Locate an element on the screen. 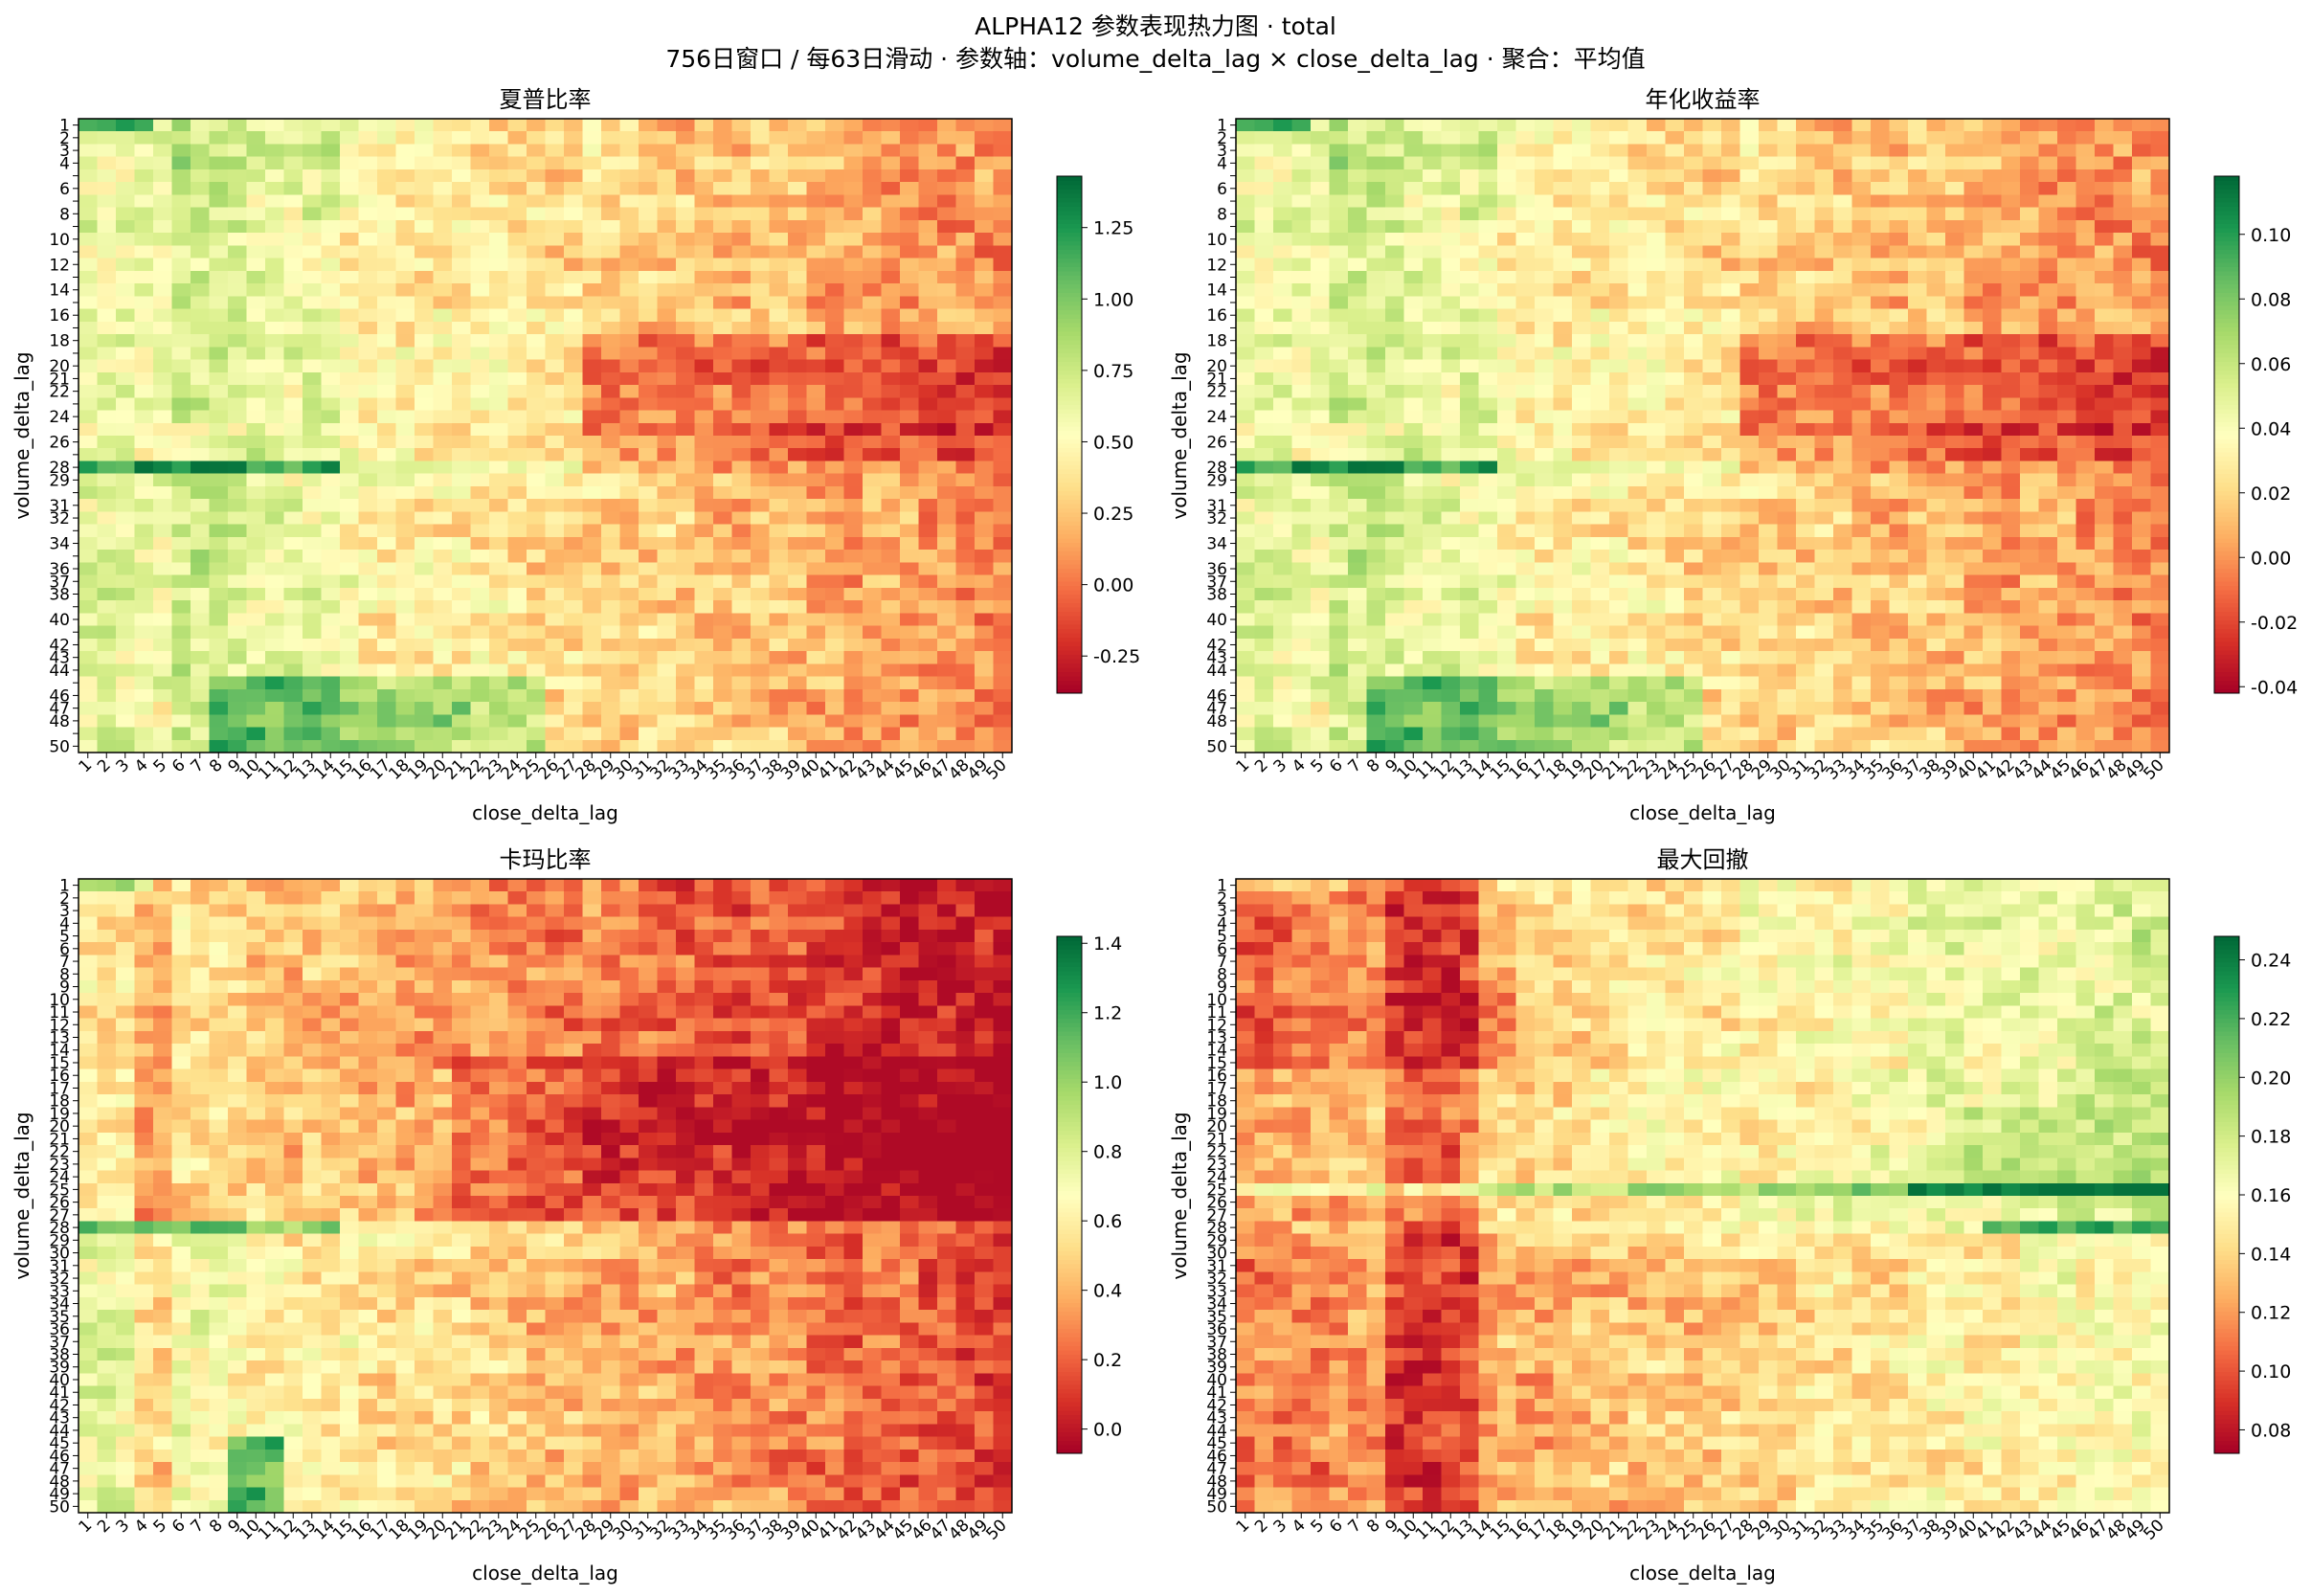 The image size is (2311, 1596). colorbar-segment is located at coordinates (1069, 424).